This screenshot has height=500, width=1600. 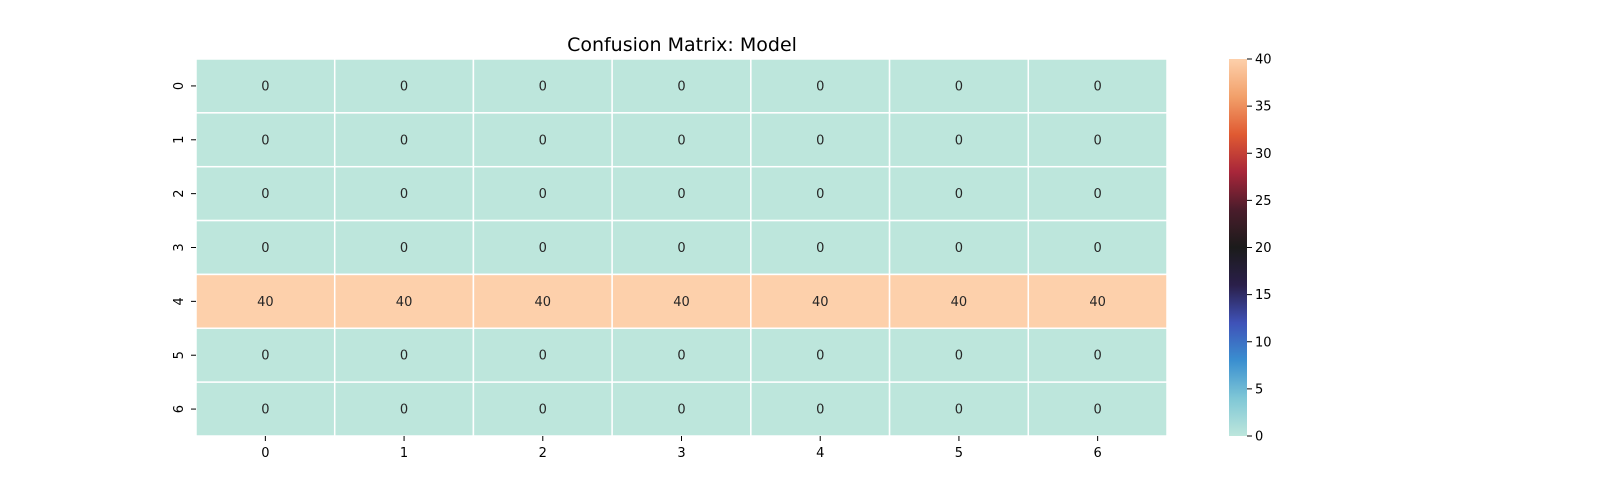 I want to click on x-axis-ticks: 0 1 2 3 4 5 6, so click(x=681, y=448).